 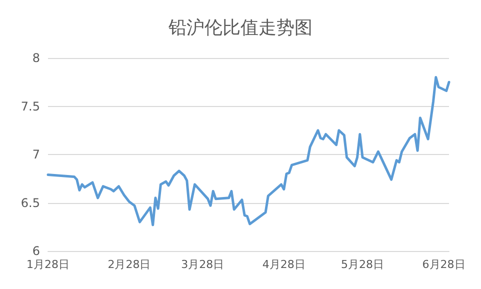 I want to click on y-tick-label: 7, so click(x=36, y=155).